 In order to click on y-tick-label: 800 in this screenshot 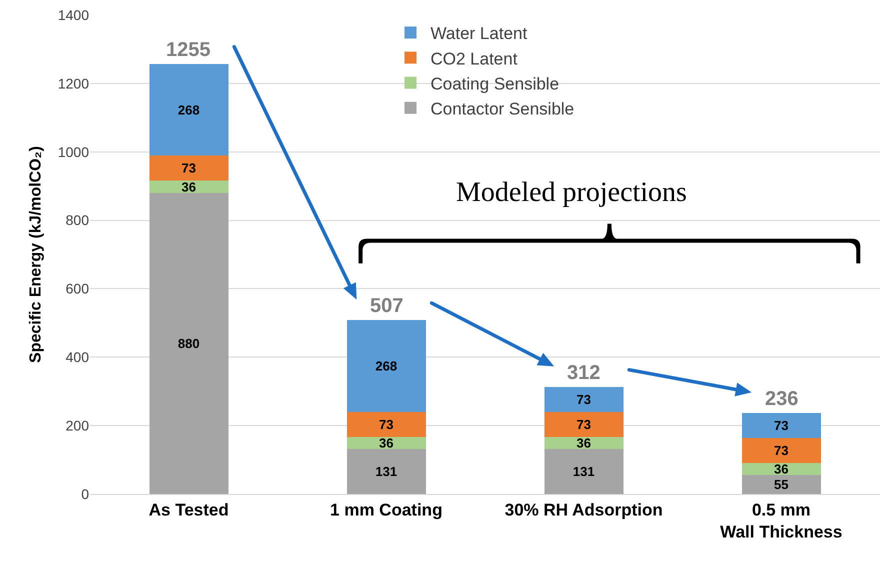, I will do `click(78, 220)`.